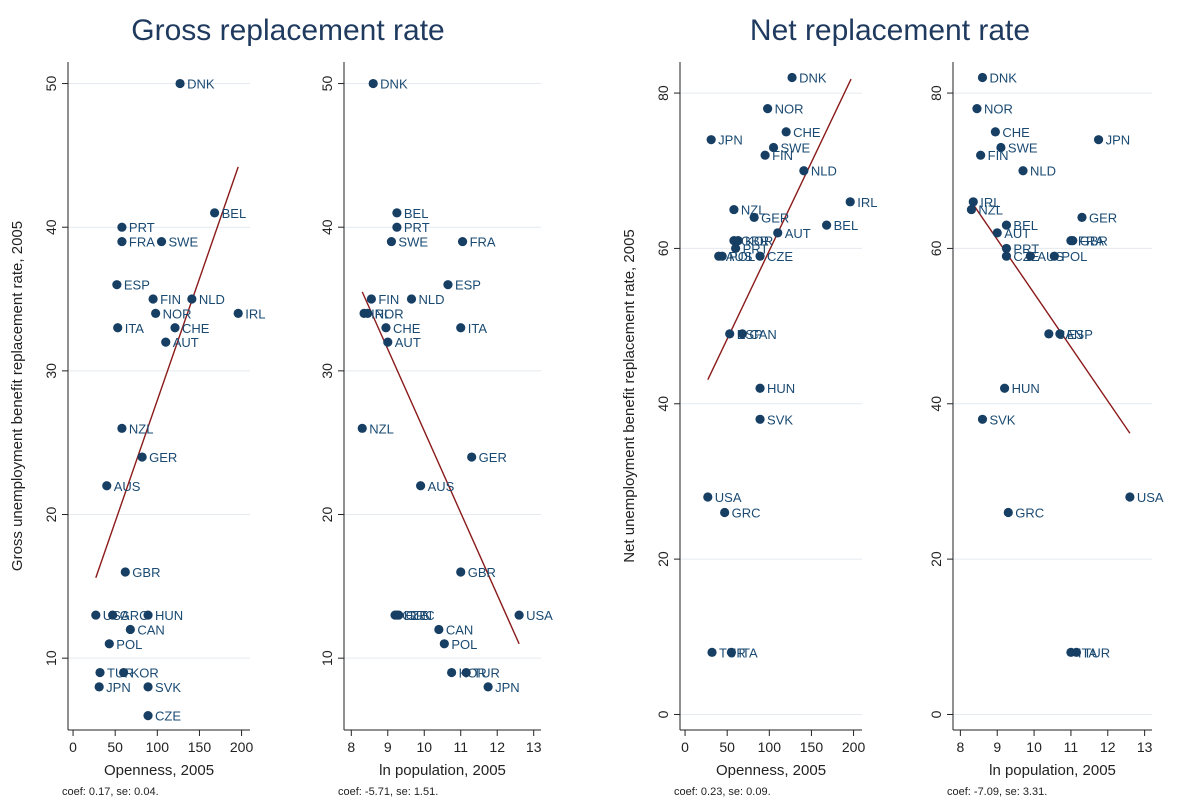 The width and height of the screenshot is (1179, 802). What do you see at coordinates (936, 93) in the screenshot?
I see `y-tick-label: 80` at bounding box center [936, 93].